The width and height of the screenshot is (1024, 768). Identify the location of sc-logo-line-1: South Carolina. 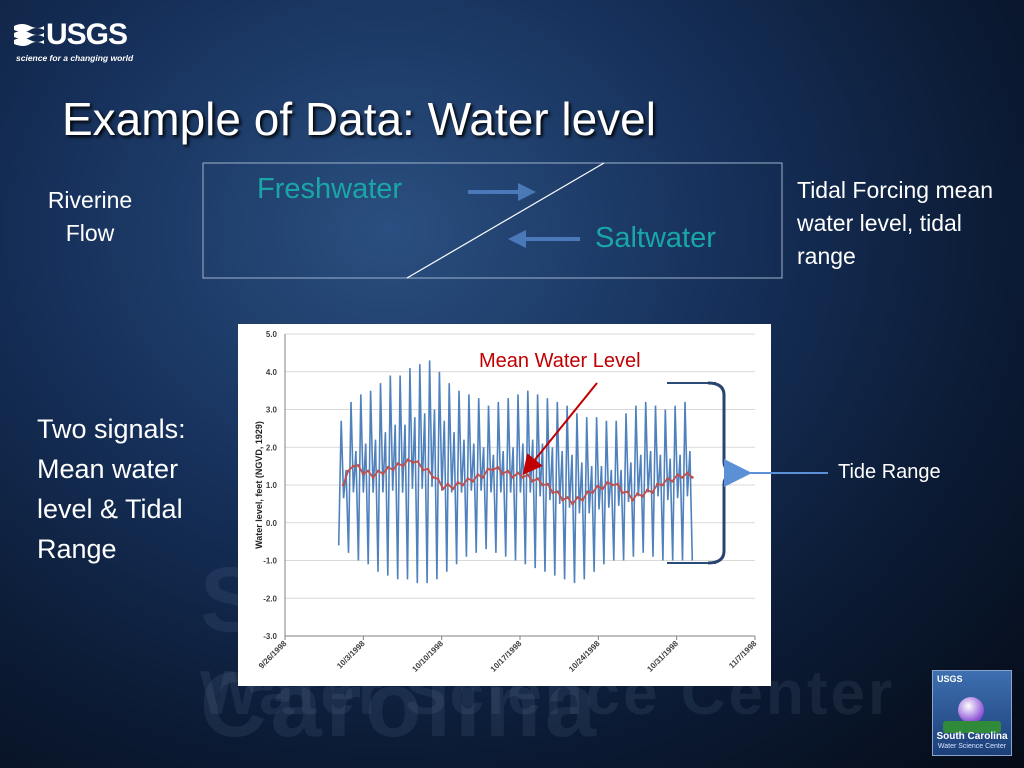
(972, 736).